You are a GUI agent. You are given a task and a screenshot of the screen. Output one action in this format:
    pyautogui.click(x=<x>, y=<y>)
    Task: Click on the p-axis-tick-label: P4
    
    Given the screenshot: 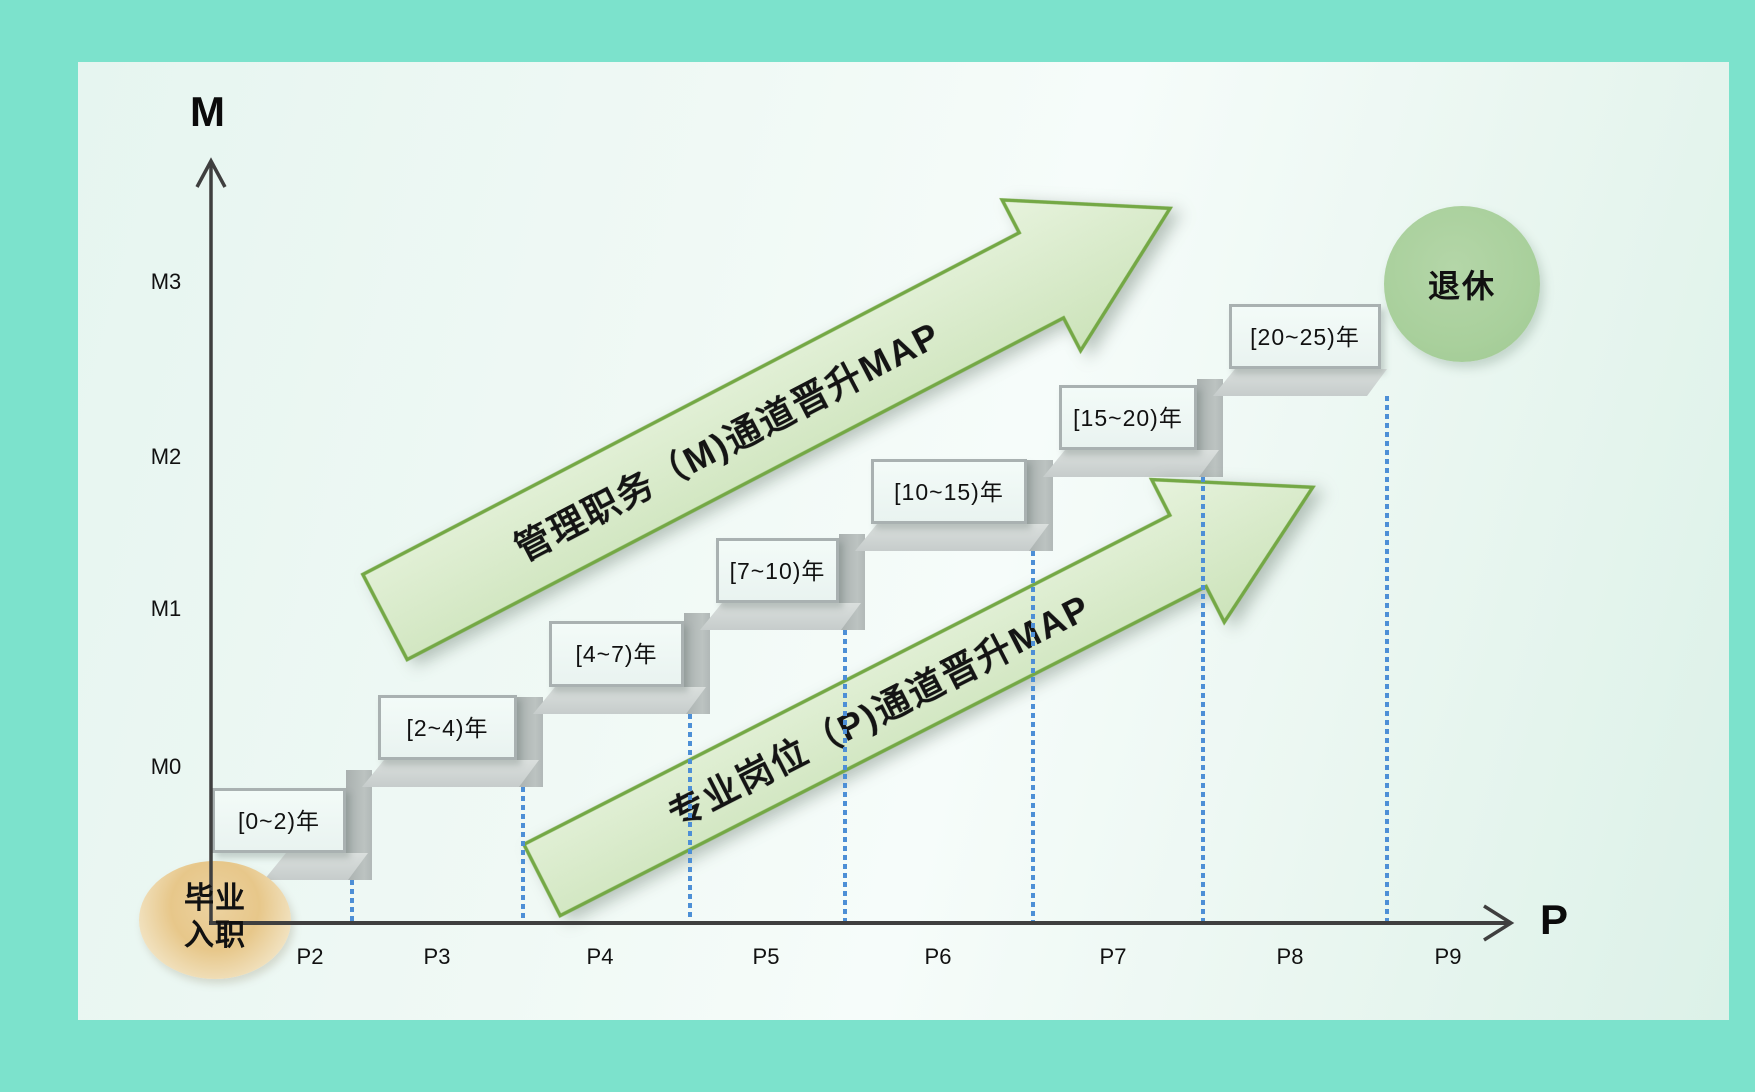 What is the action you would take?
    pyautogui.click(x=600, y=956)
    